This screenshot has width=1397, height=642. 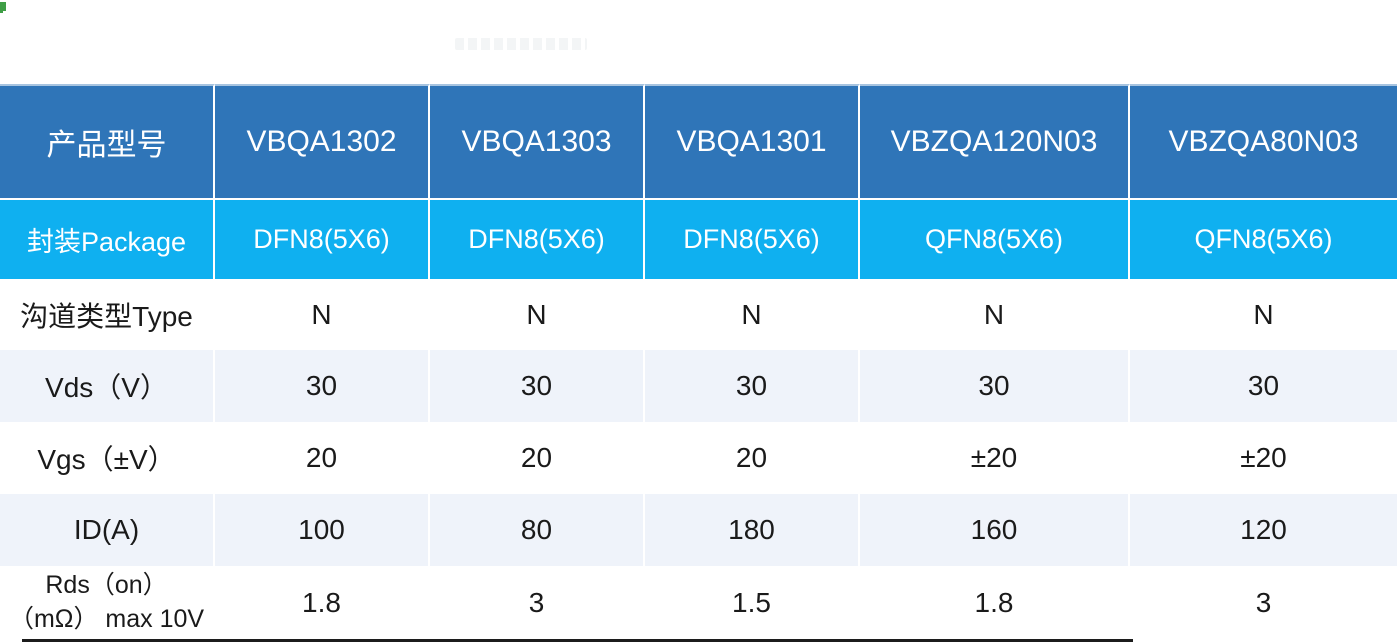 I want to click on header-cell-model: VBQA1303, so click(x=537, y=141).